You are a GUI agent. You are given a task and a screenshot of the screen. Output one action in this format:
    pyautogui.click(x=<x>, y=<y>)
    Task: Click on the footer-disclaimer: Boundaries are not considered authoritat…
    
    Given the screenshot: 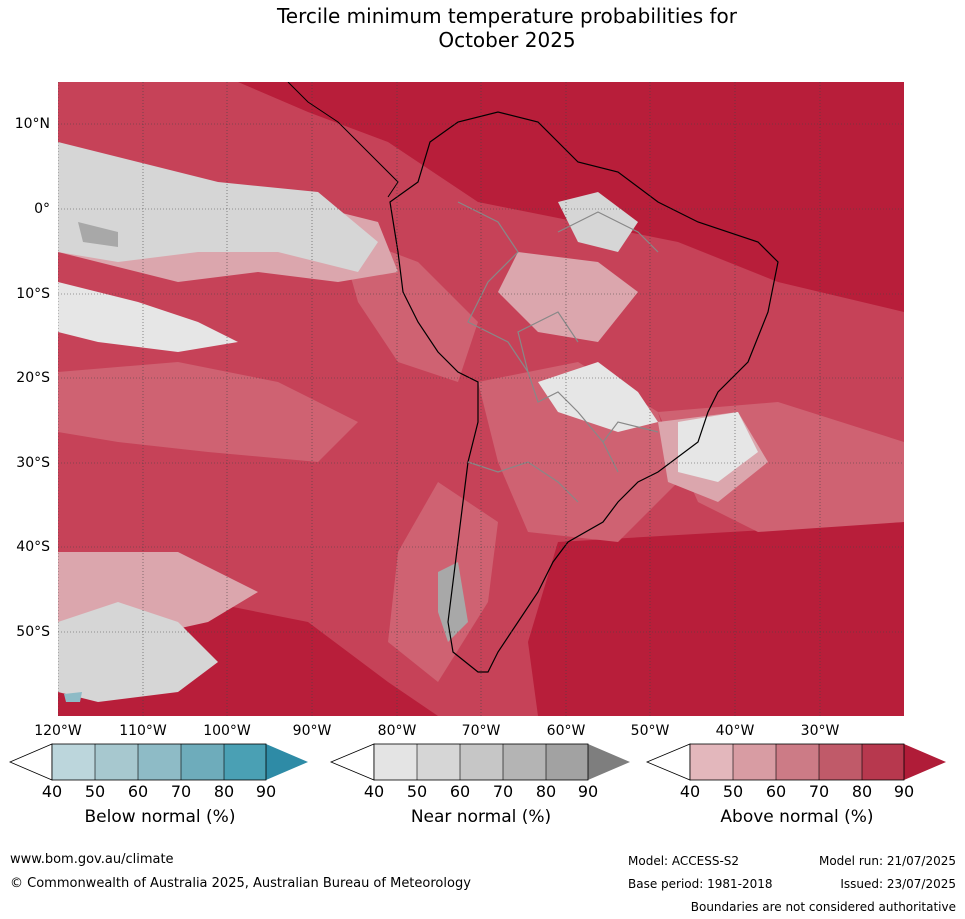 What is the action you would take?
    pyautogui.click(x=823, y=907)
    